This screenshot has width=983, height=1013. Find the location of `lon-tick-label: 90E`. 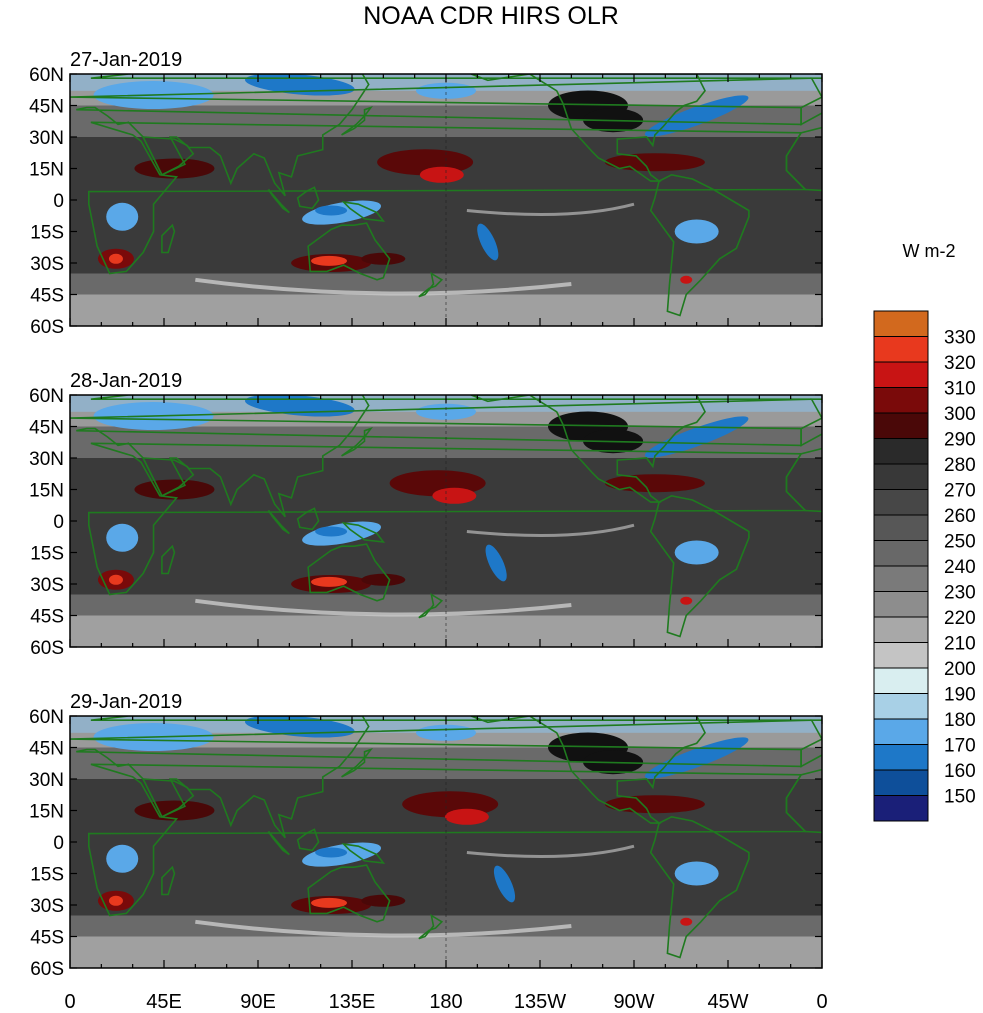

lon-tick-label: 90E is located at coordinates (258, 1002).